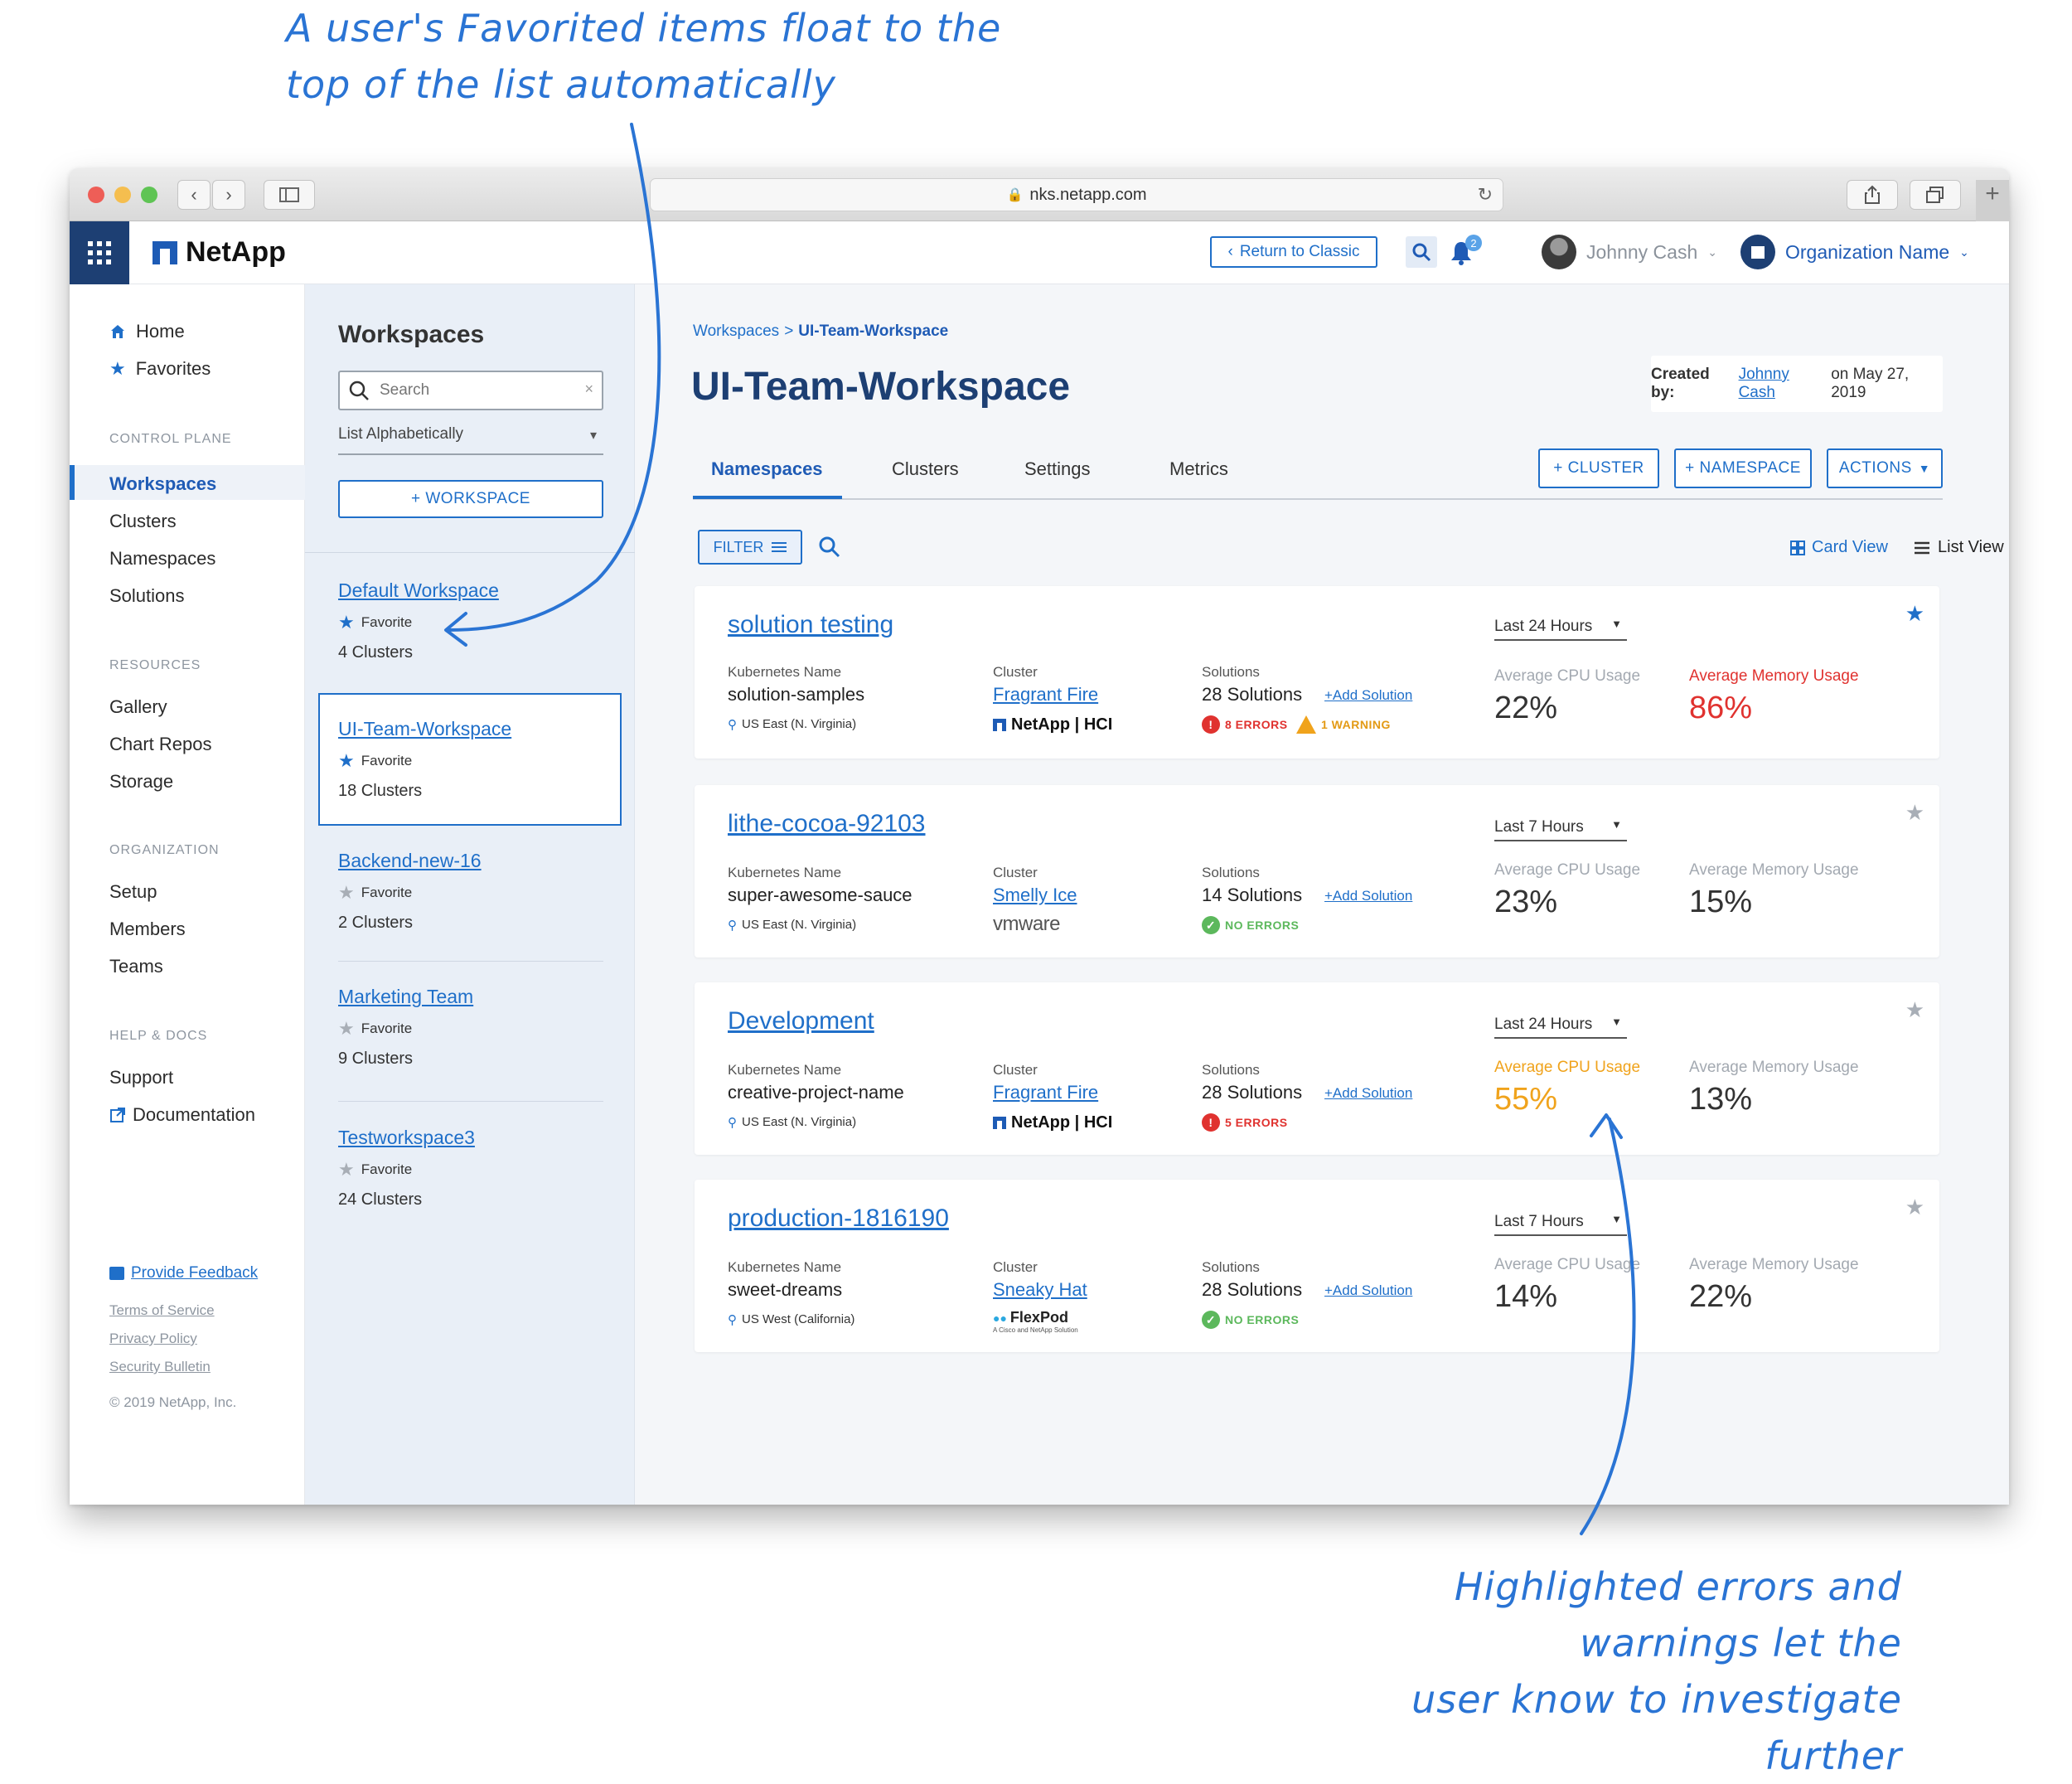 The width and height of the screenshot is (2072, 1784). I want to click on forward-button: ›, so click(228, 195).